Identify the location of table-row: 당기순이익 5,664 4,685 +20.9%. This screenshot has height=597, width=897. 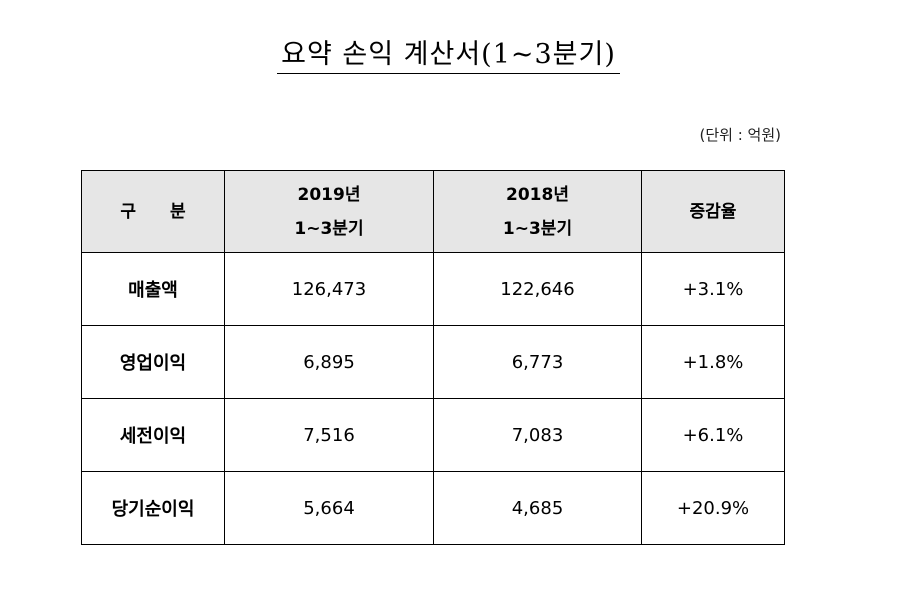
(433, 508).